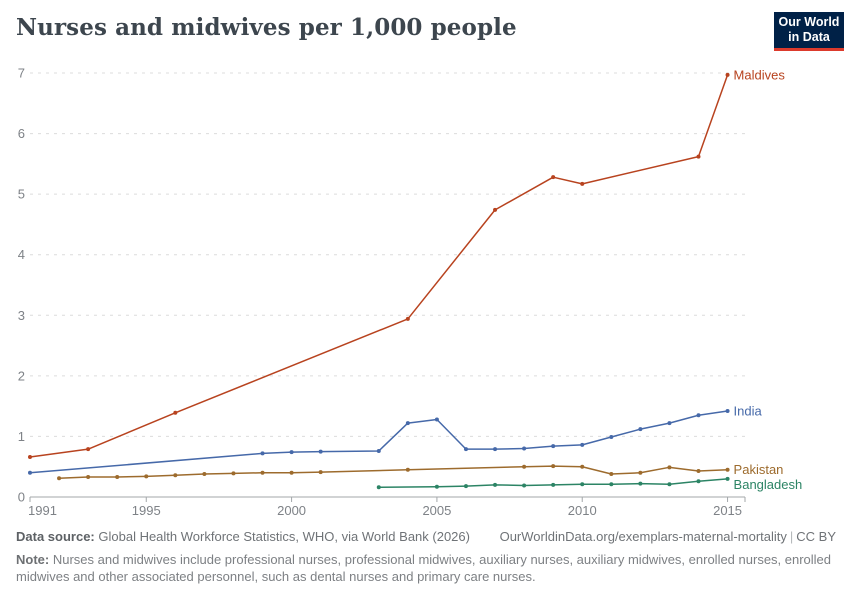 This screenshot has height=600, width=850. I want to click on x-tick-label: 2000, so click(291, 510).